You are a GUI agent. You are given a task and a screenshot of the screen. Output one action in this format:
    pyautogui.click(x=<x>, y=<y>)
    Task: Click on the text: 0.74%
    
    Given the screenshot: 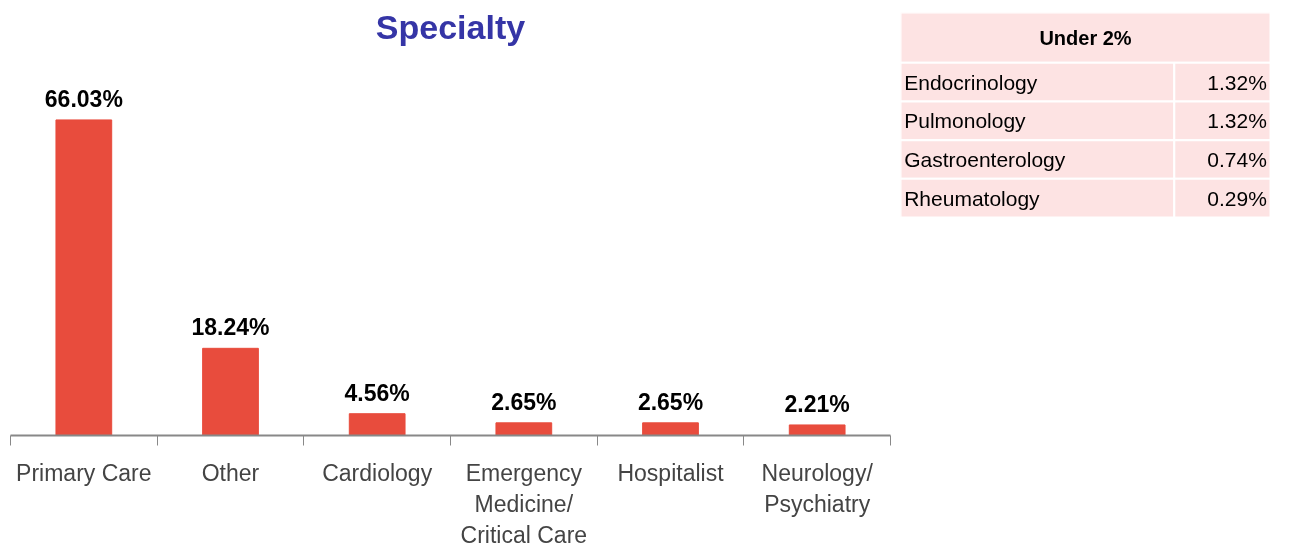 What is the action you would take?
    pyautogui.click(x=1237, y=159)
    